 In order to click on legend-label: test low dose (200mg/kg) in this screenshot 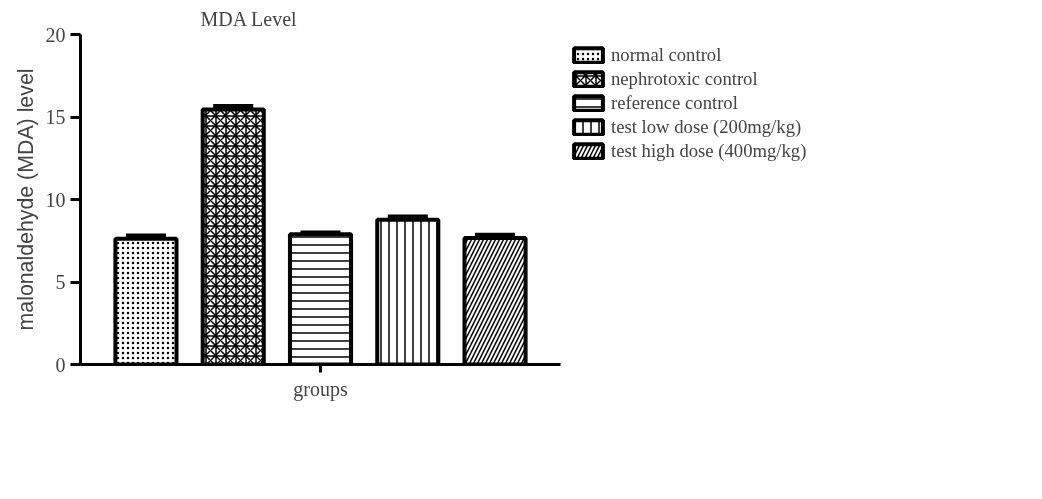, I will do `click(706, 127)`.